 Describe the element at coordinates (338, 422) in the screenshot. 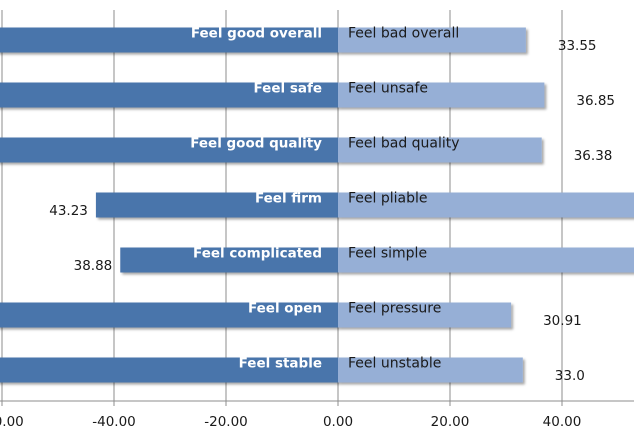

I see `x-tick-label: 0.00` at that location.